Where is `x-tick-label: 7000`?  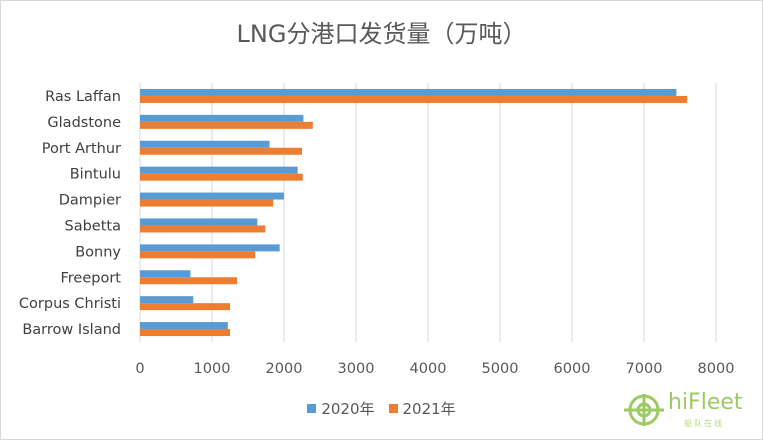 x-tick-label: 7000 is located at coordinates (644, 369).